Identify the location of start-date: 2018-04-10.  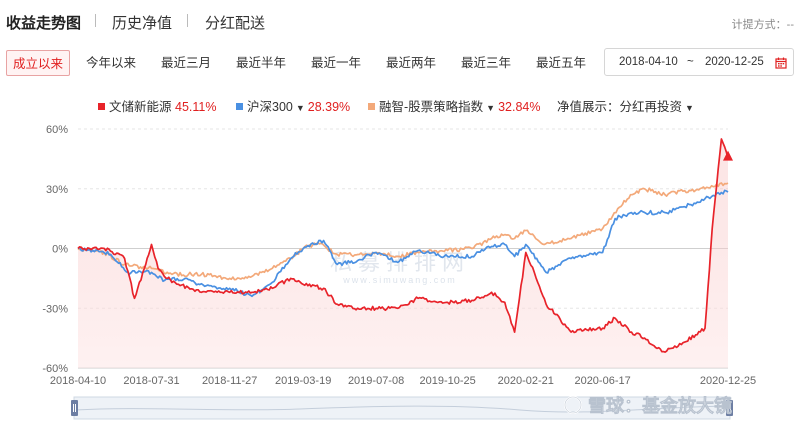
(648, 62).